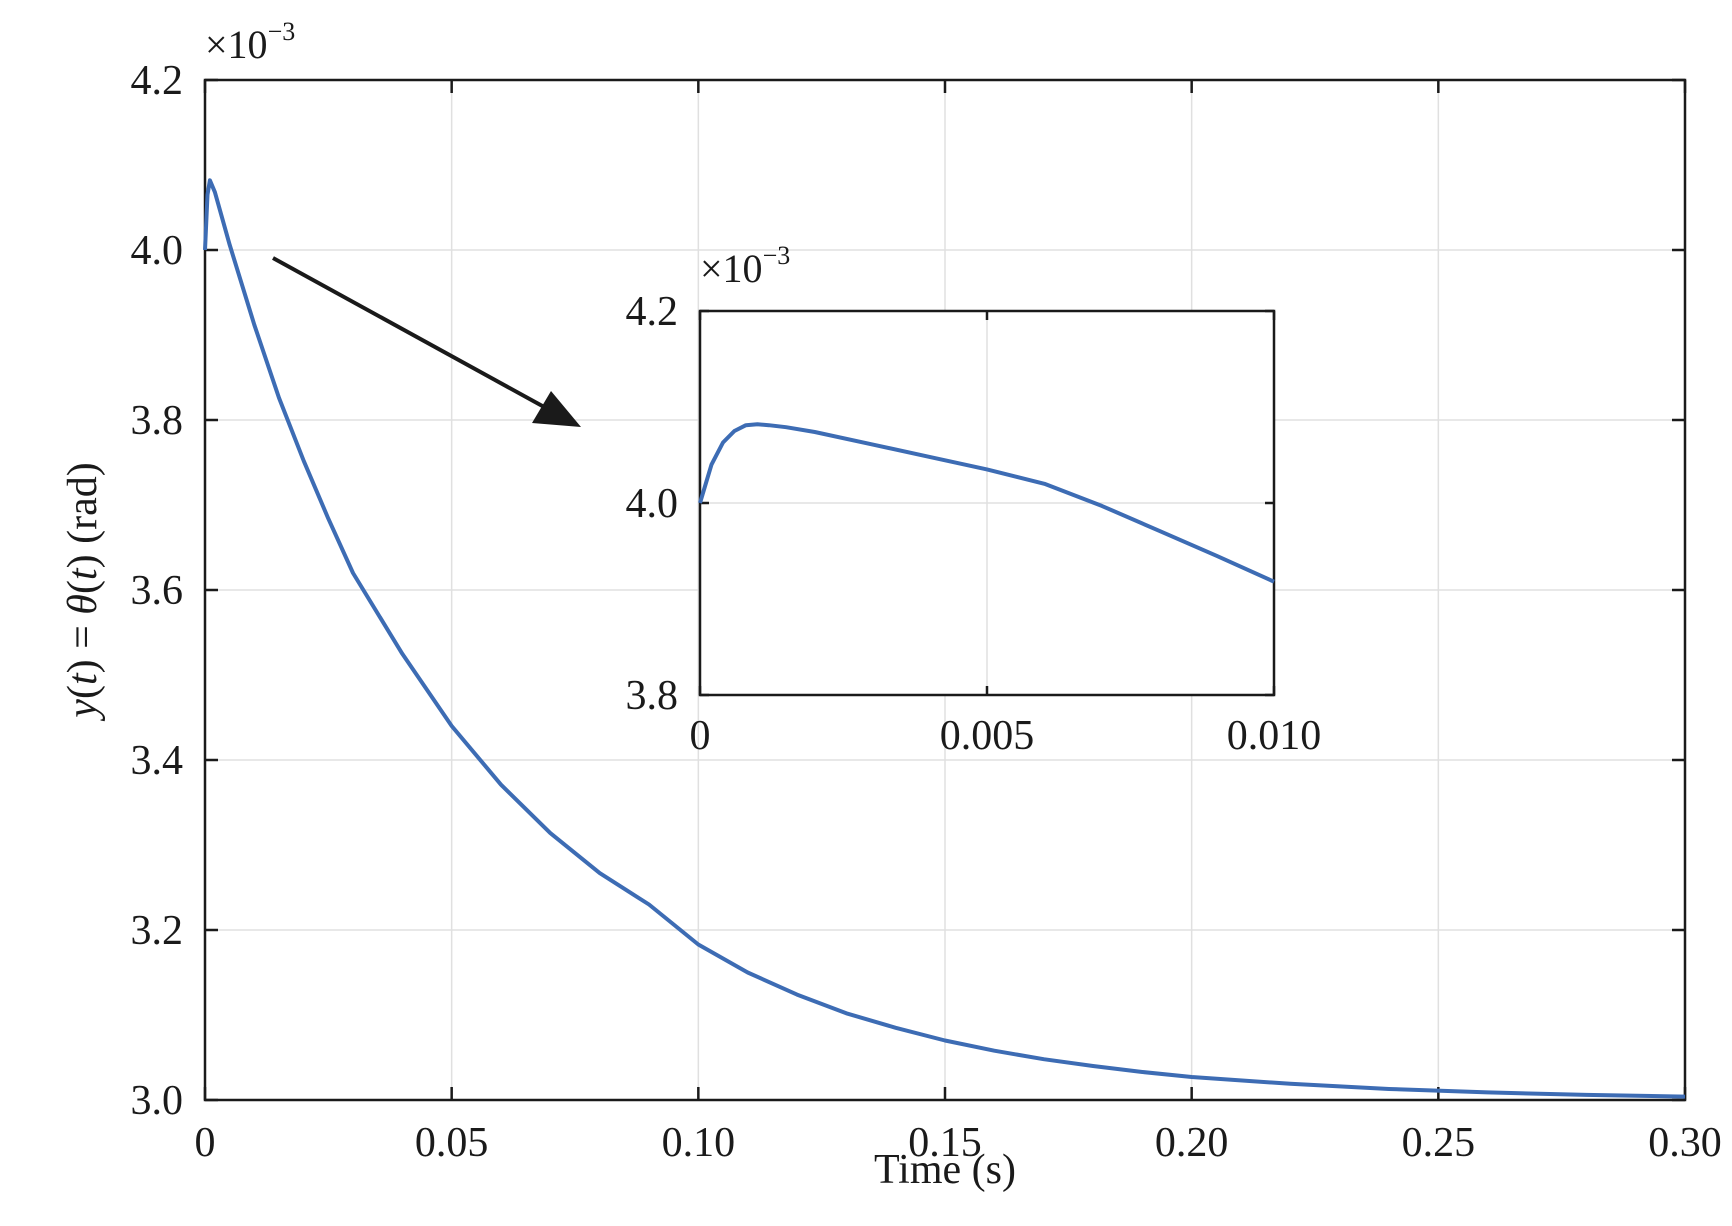 The height and width of the screenshot is (1226, 1732). What do you see at coordinates (1685, 1143) in the screenshot?
I see `main-x-tick-label: 0.30` at bounding box center [1685, 1143].